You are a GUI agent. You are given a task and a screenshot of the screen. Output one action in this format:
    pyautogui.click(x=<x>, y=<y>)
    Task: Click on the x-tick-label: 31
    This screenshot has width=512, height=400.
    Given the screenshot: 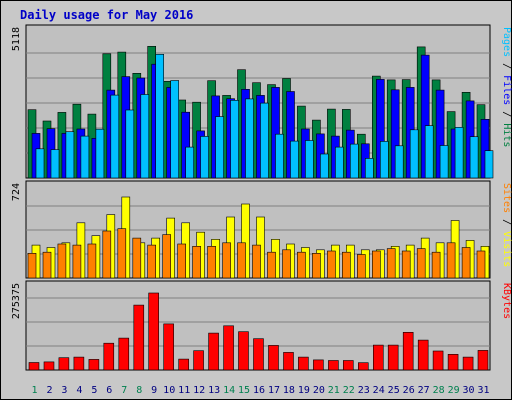 What is the action you would take?
    pyautogui.click(x=483, y=390)
    